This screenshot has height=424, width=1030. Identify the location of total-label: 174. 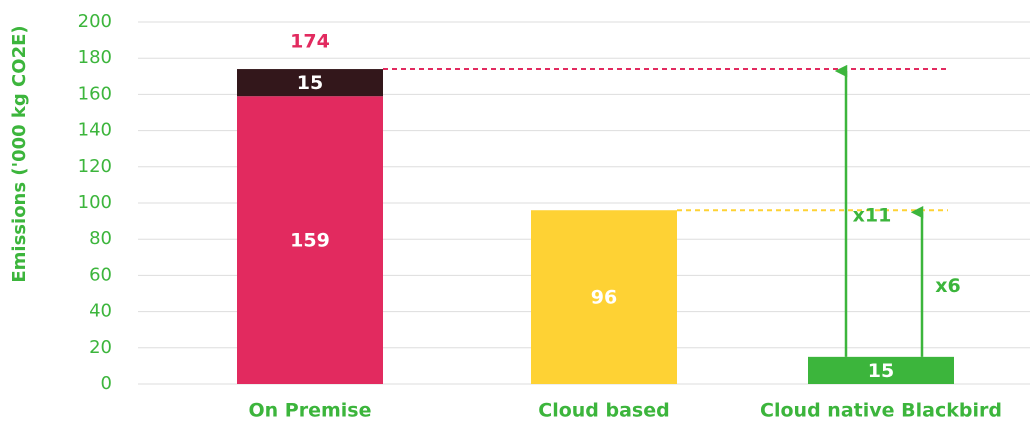
(310, 42).